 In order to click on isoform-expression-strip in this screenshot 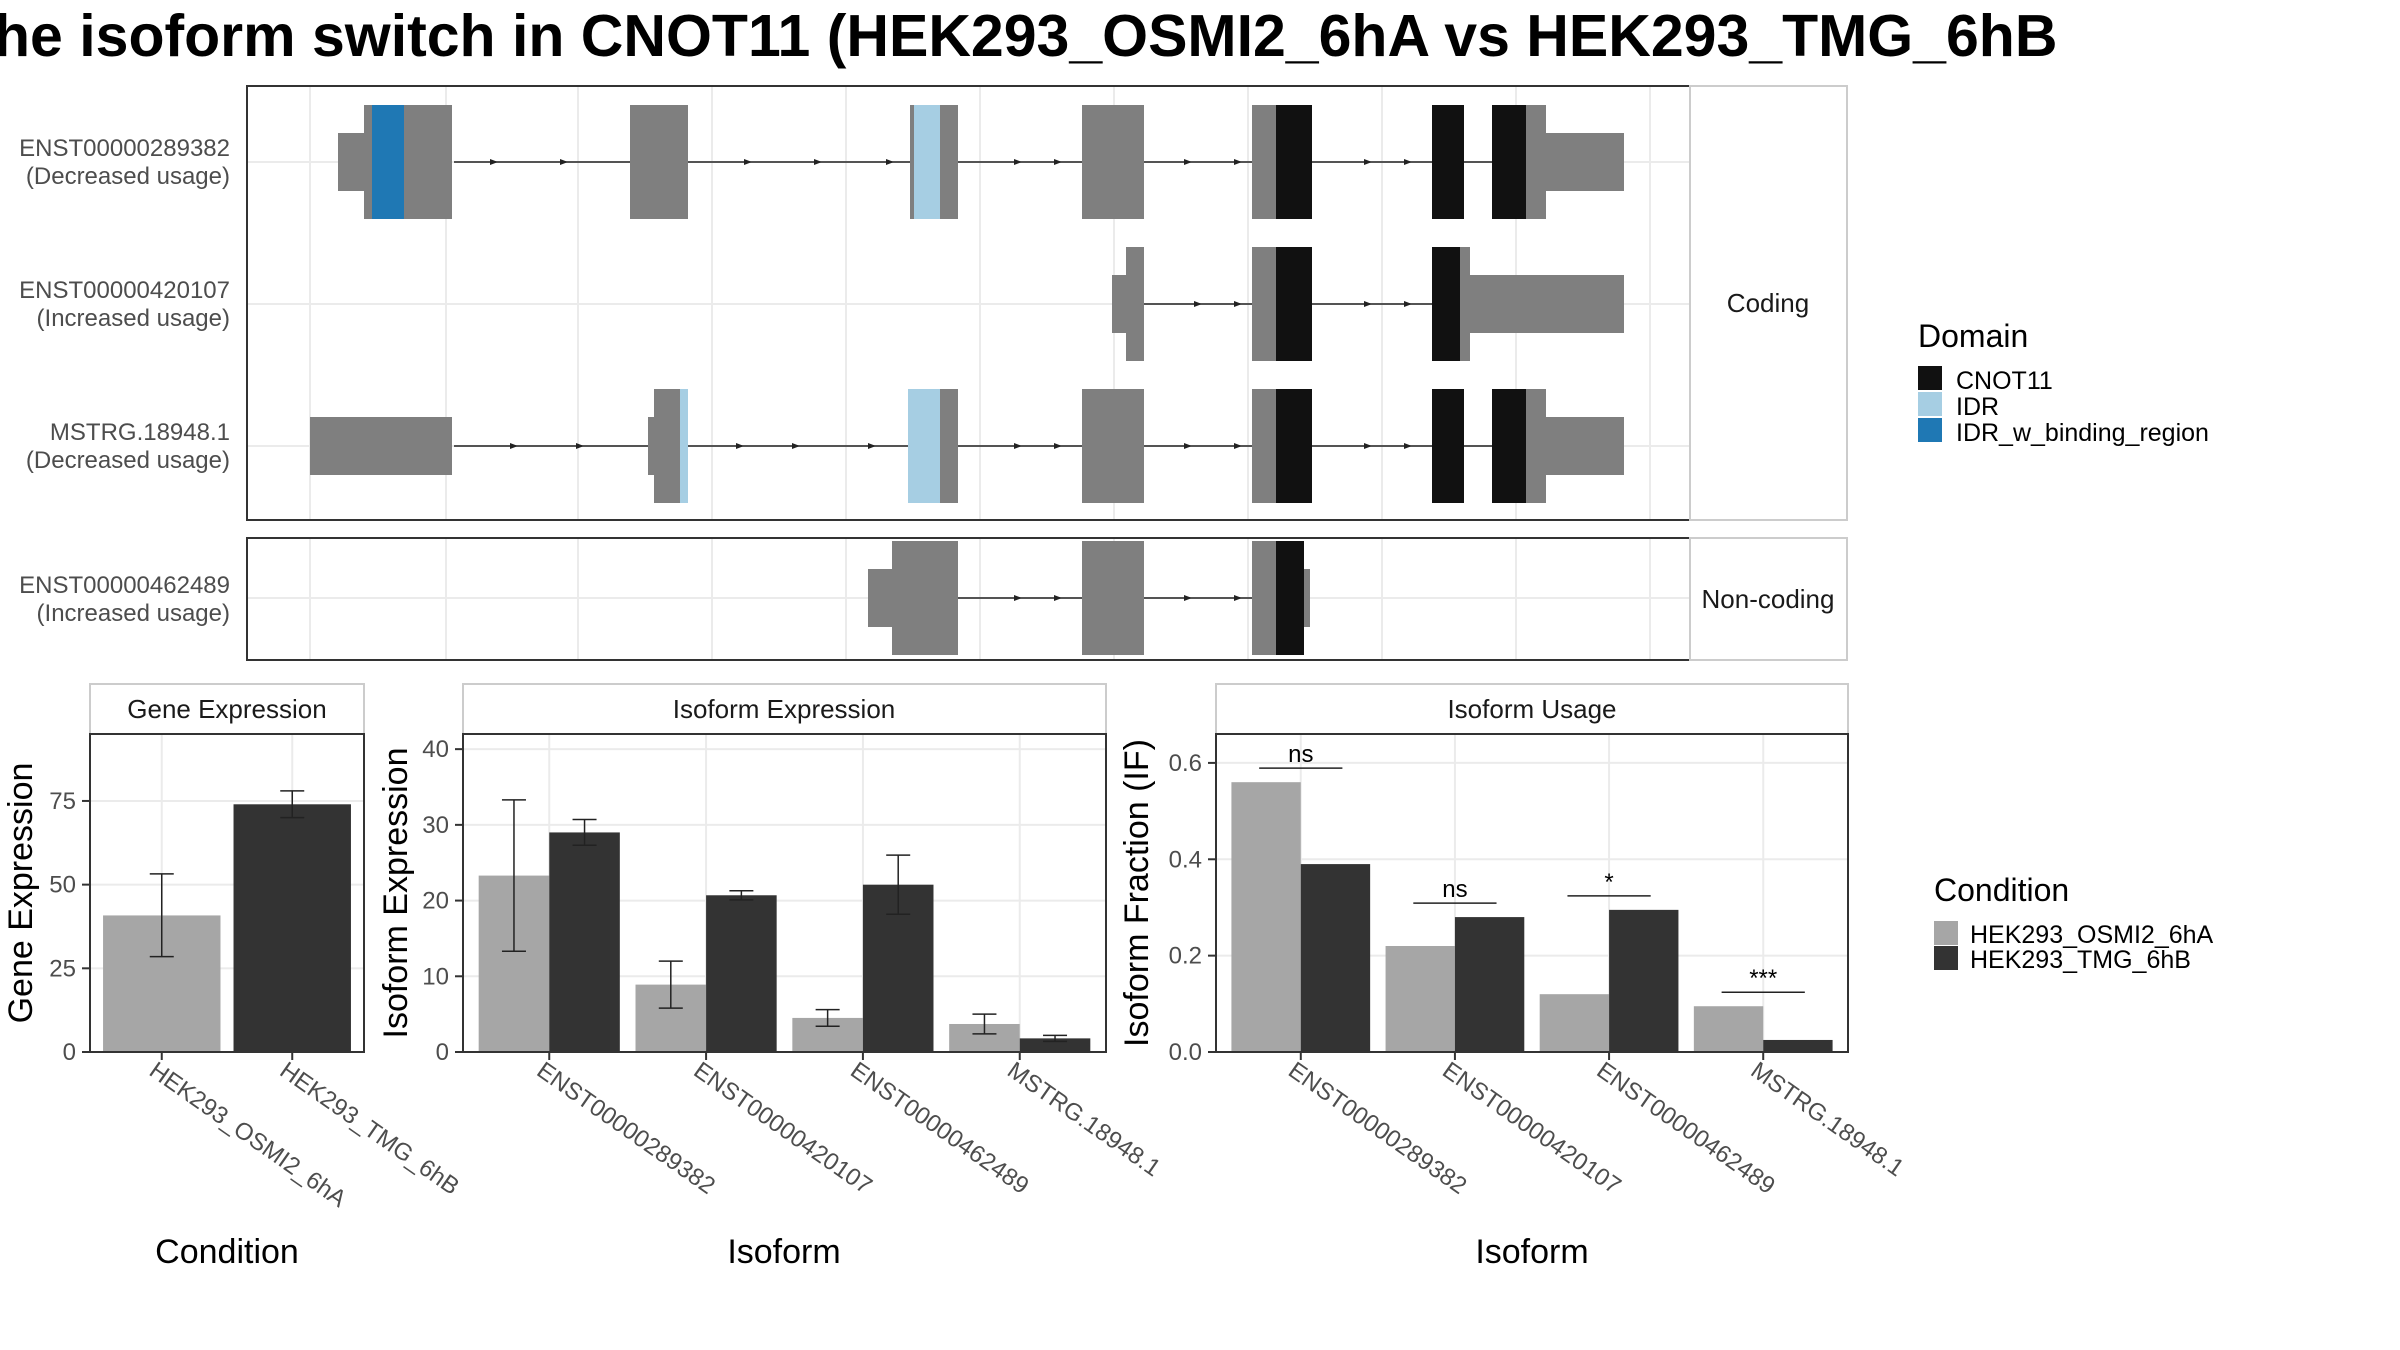, I will do `click(784, 709)`.